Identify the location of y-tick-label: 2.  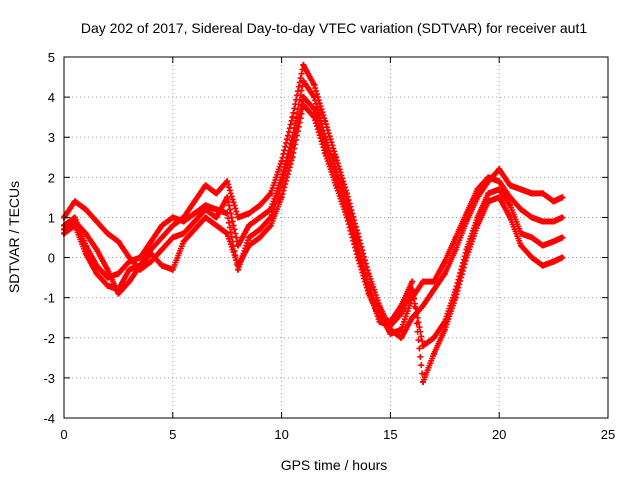
(51, 177).